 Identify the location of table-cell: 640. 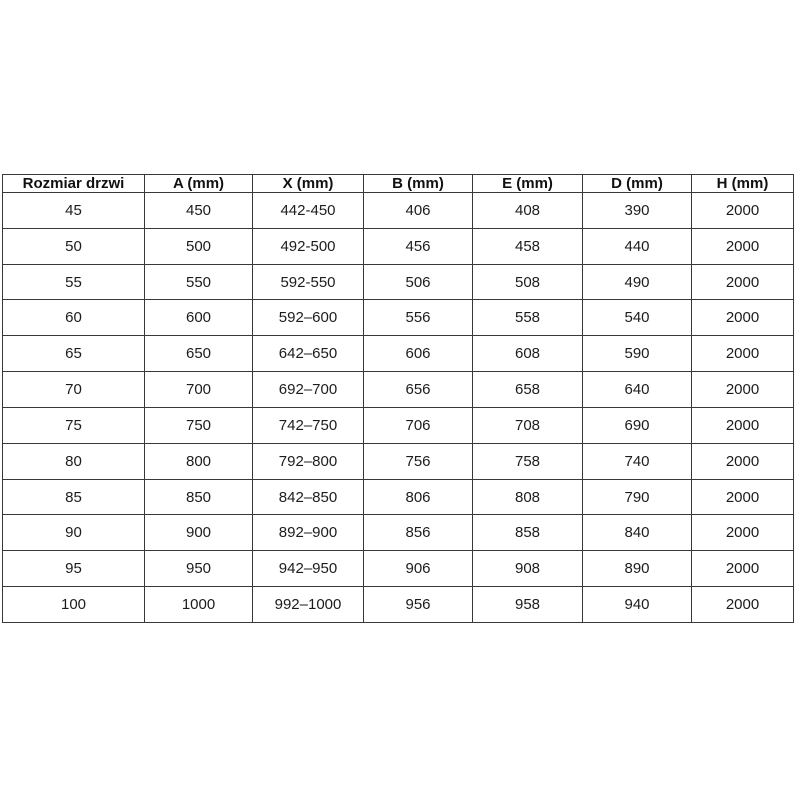
(637, 389).